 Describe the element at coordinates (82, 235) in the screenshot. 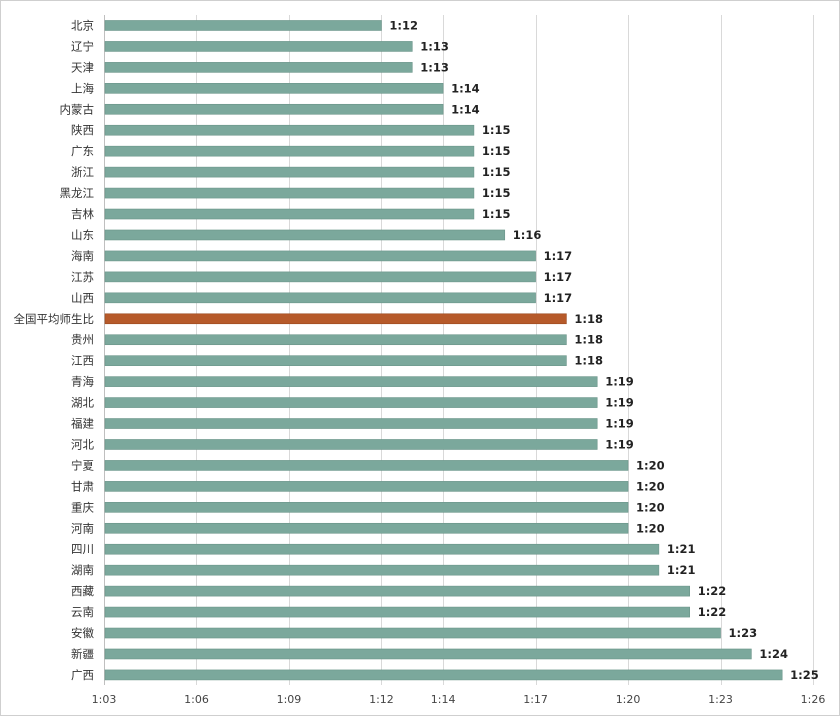

I see `category-label: 山东` at that location.